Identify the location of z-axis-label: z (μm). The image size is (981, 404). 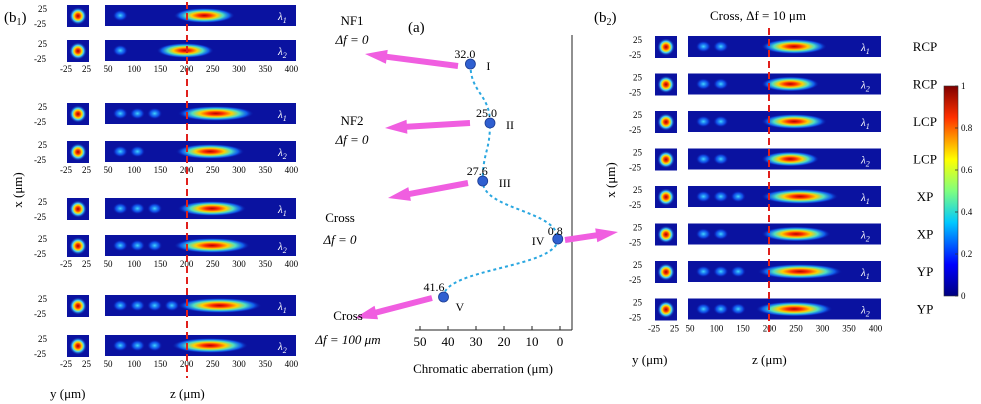
(187, 393).